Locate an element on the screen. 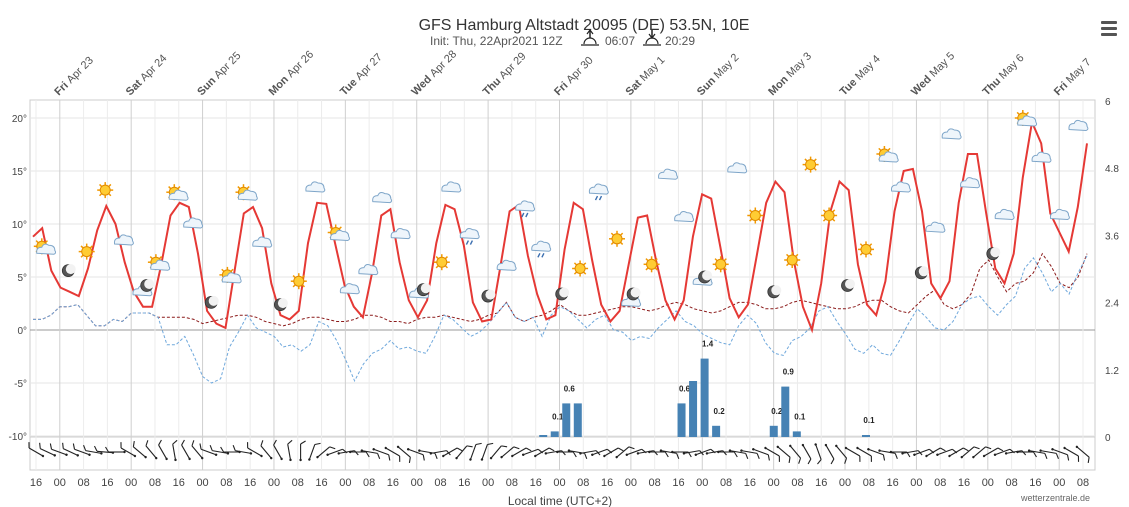  rain-drop is located at coordinates (527, 215).